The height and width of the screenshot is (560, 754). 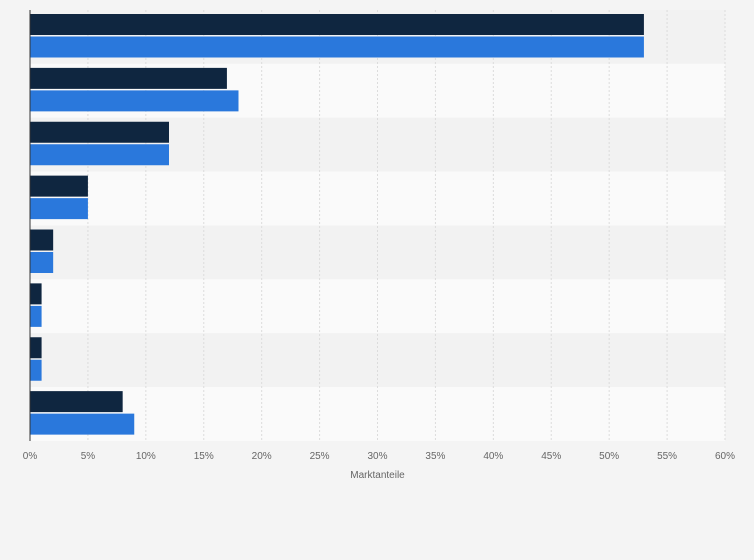 I want to click on x-tick-label: 25%, so click(x=320, y=456).